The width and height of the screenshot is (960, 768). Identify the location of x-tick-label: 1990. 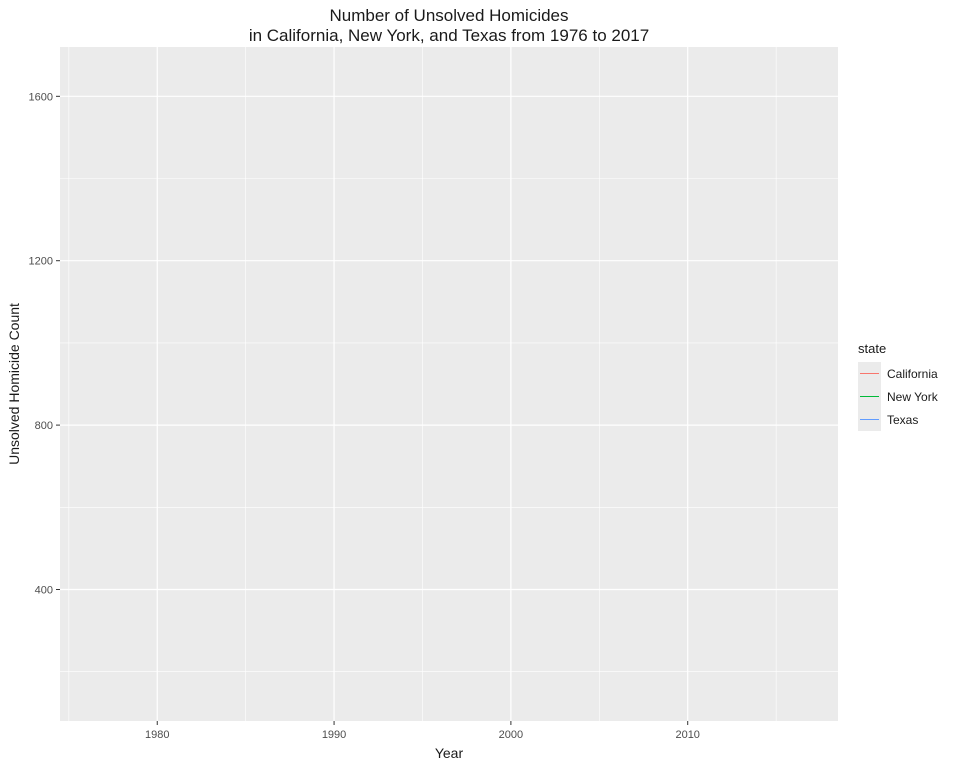
(334, 735).